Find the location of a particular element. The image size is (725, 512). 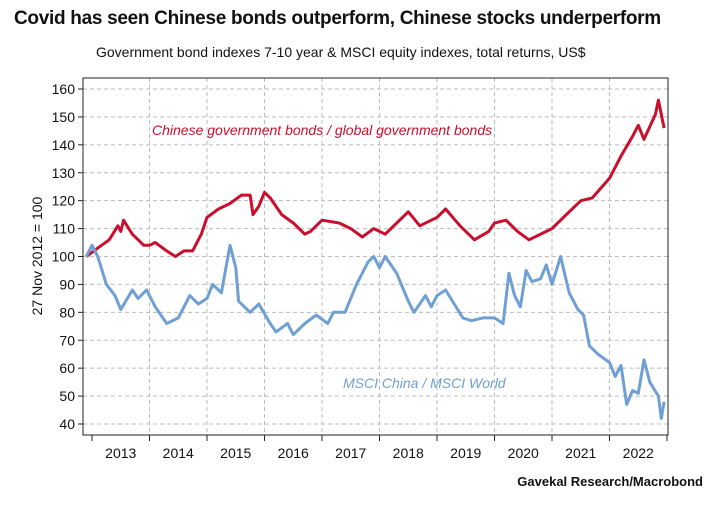

y-tick-label: 150 is located at coordinates (64, 117).